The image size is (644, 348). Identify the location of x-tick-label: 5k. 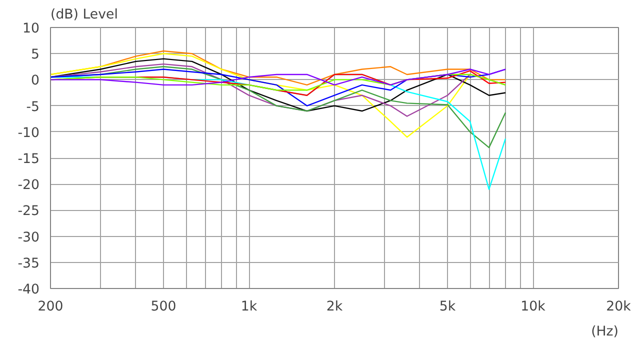
(447, 307).